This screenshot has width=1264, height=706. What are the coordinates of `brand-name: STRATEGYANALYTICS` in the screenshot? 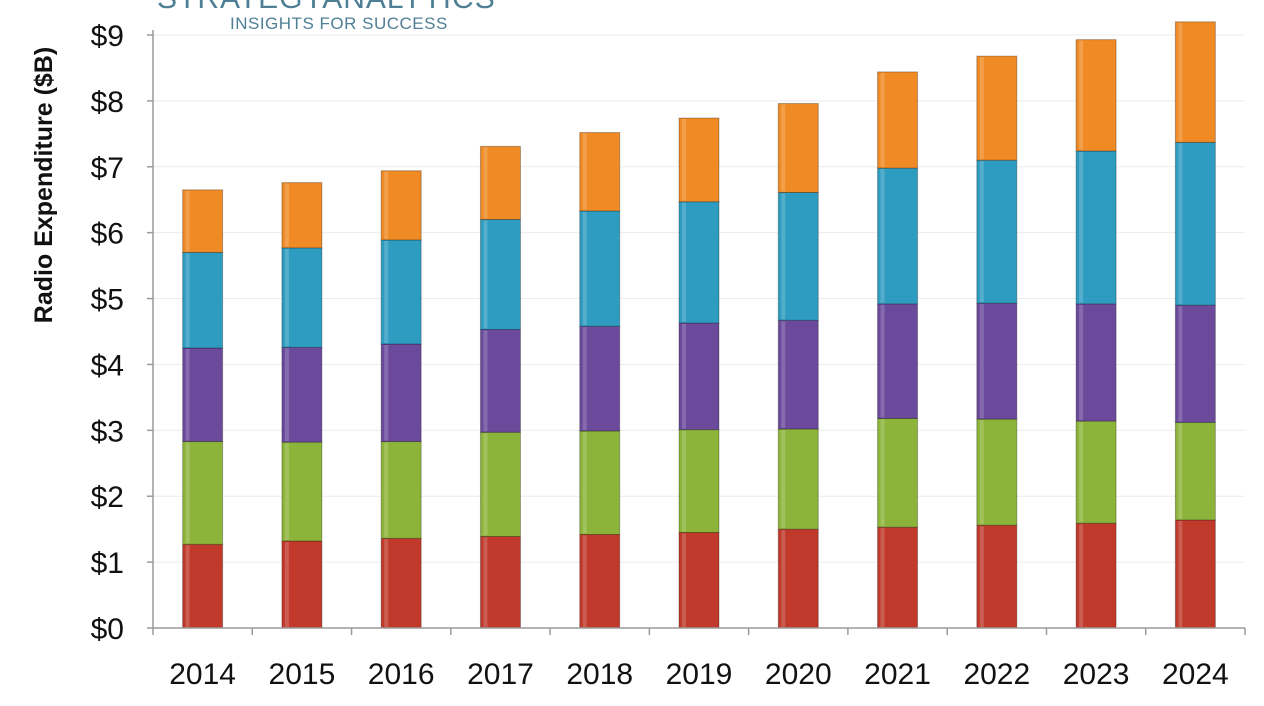 It's located at (326, 7).